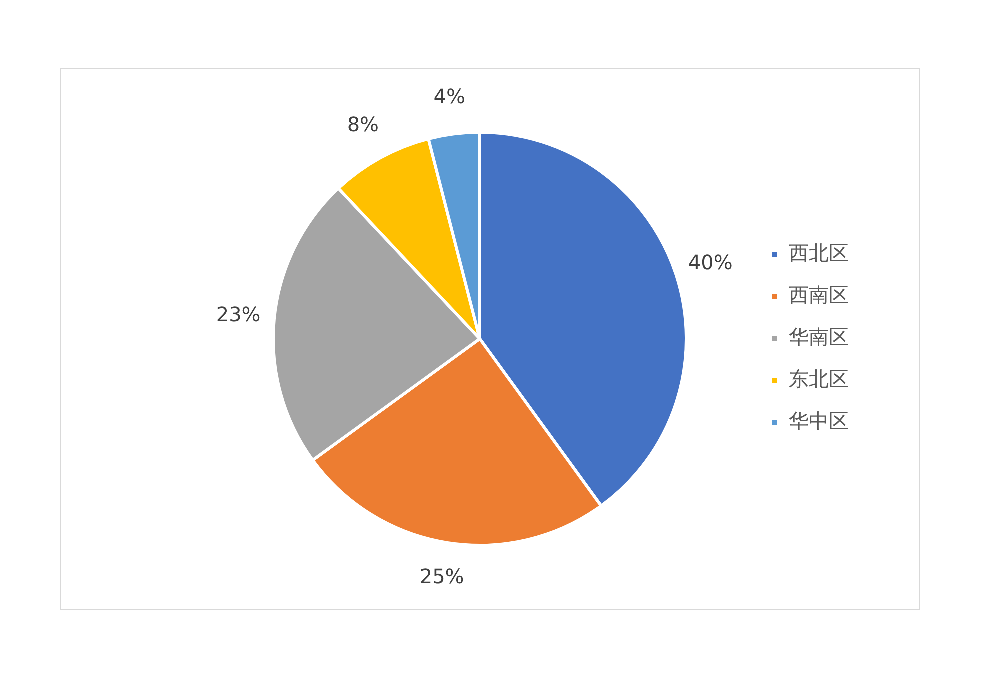  I want to click on data-label: 25%, so click(442, 576).